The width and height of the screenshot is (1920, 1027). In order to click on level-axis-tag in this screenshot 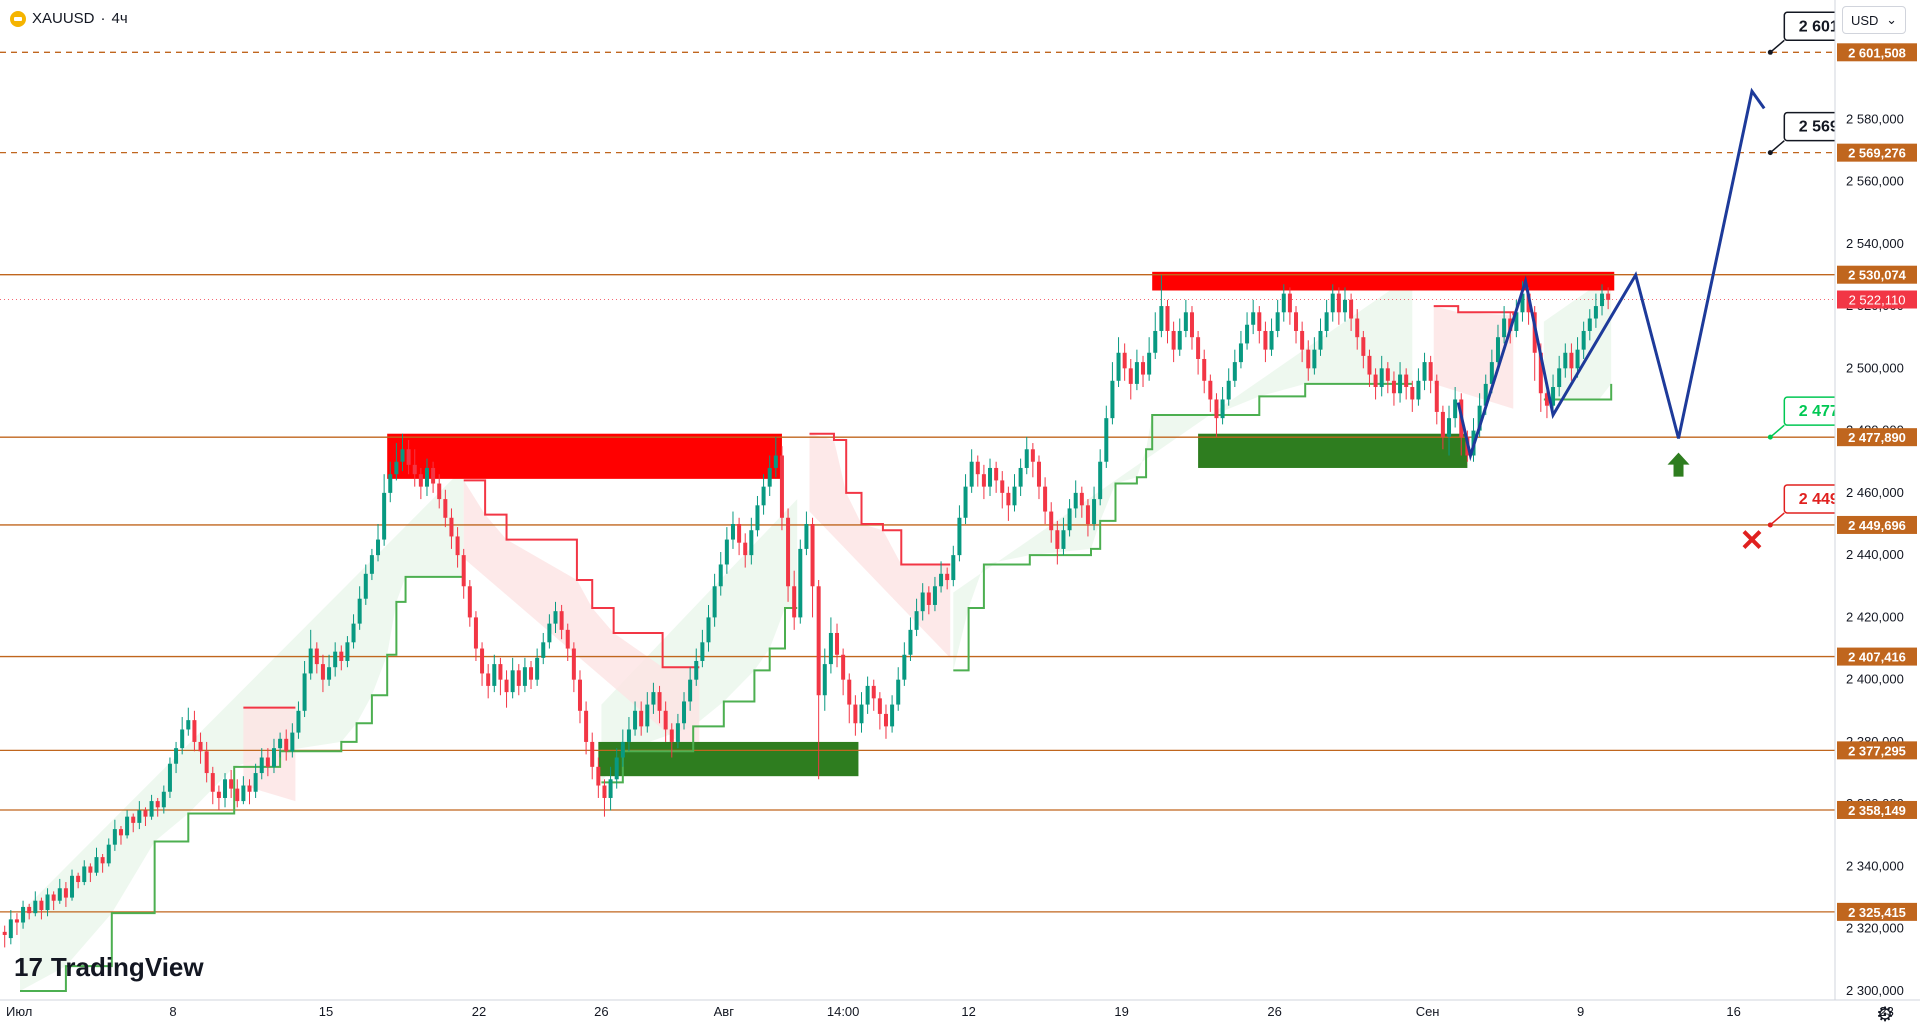, I will do `click(1877, 274)`.